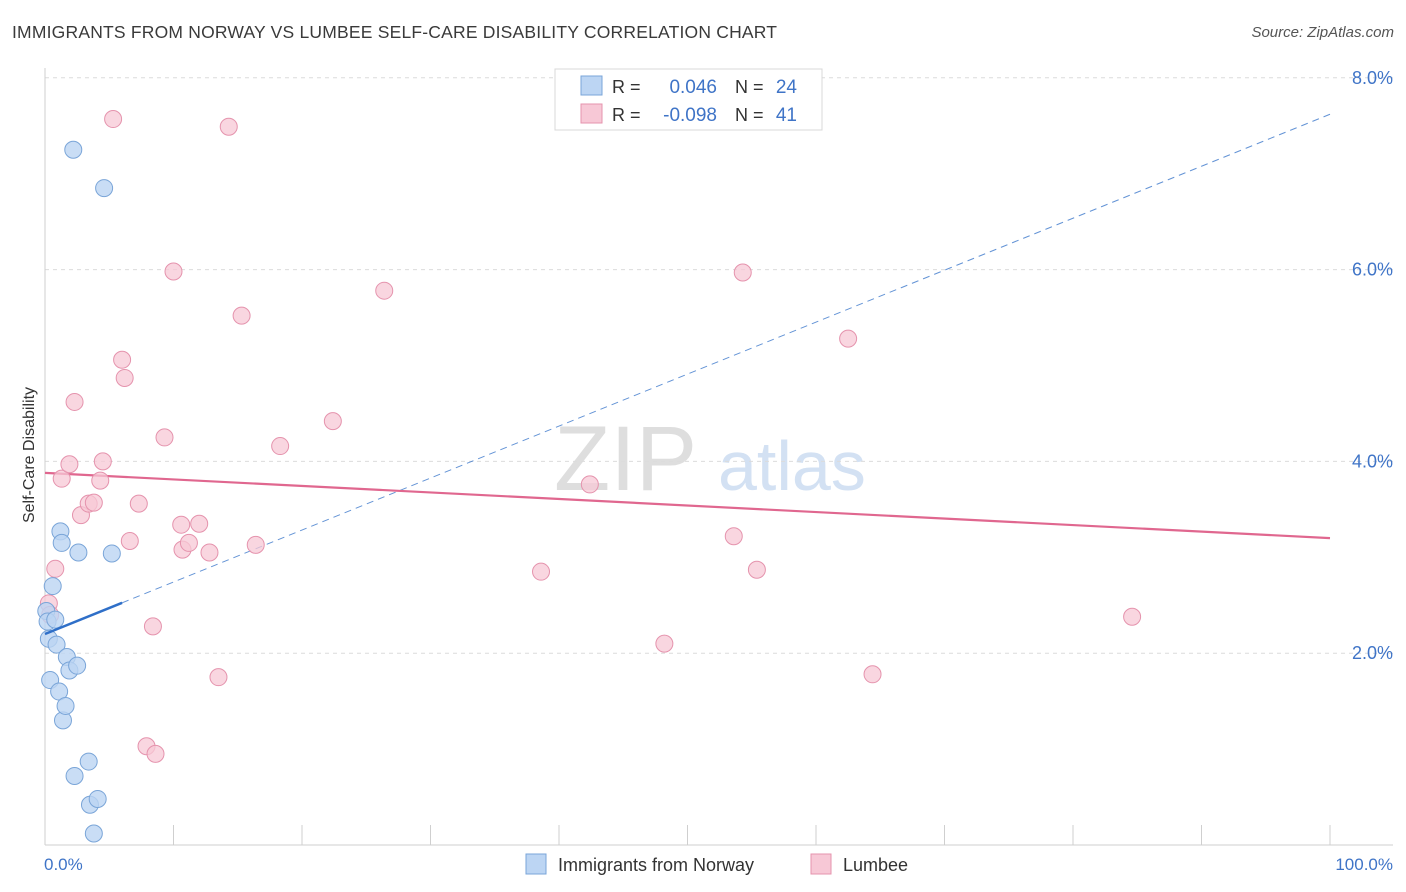 The width and height of the screenshot is (1406, 892). What do you see at coordinates (1372, 270) in the screenshot?
I see `y-tick-label: 6.0%` at bounding box center [1372, 270].